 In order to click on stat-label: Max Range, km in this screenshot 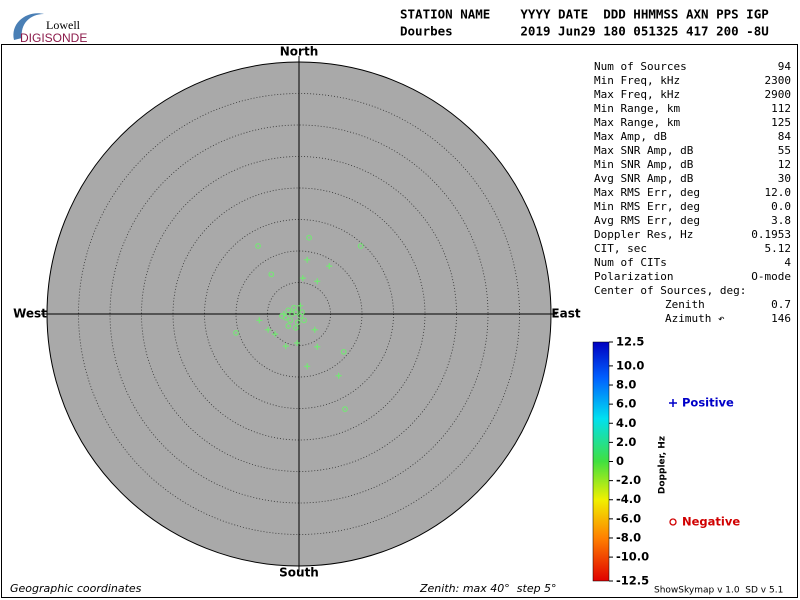, I will do `click(637, 122)`.